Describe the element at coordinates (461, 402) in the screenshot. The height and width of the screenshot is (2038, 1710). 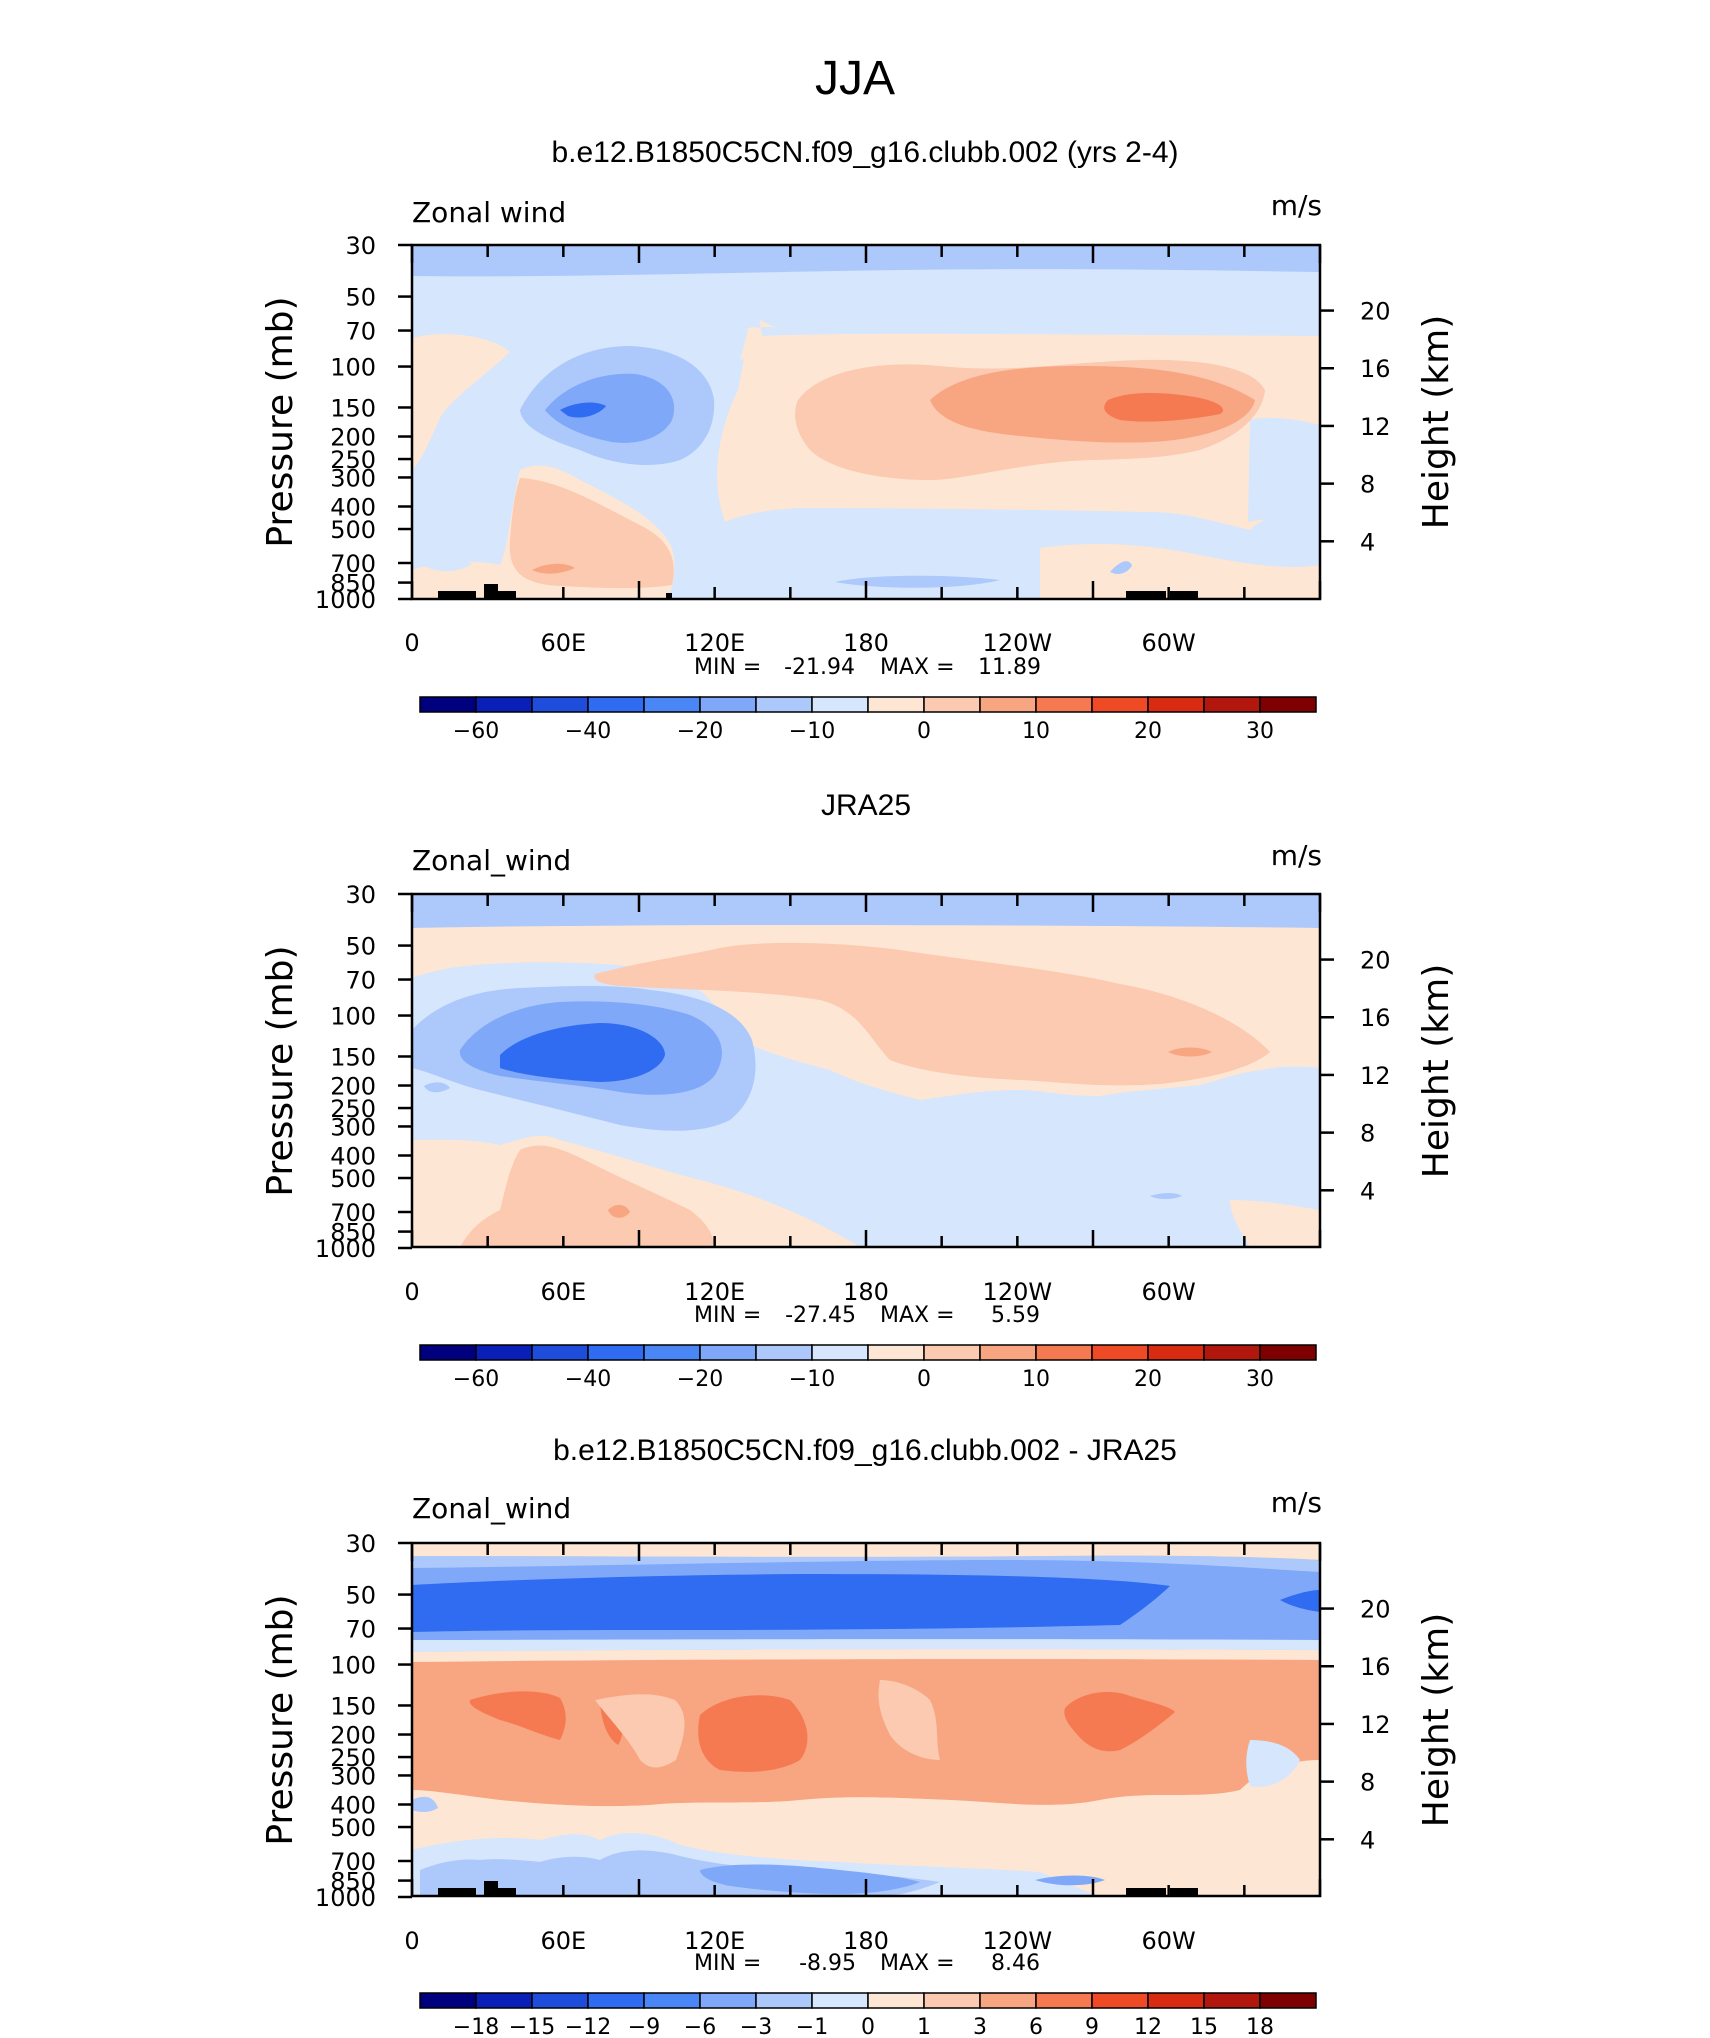
I see `contour-pos-west` at that location.